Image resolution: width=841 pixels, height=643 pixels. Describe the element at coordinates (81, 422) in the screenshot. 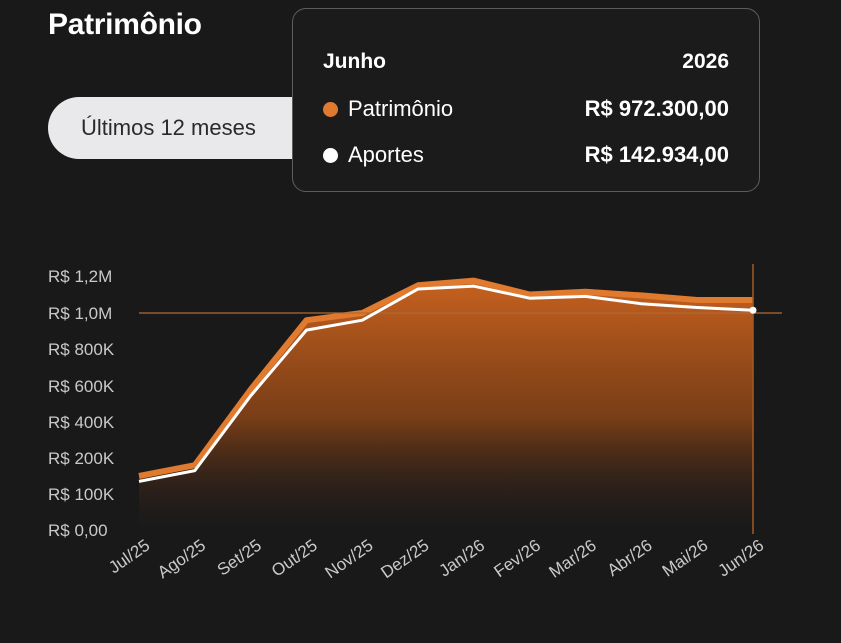

I see `y-tick-label: R$ 400K` at that location.